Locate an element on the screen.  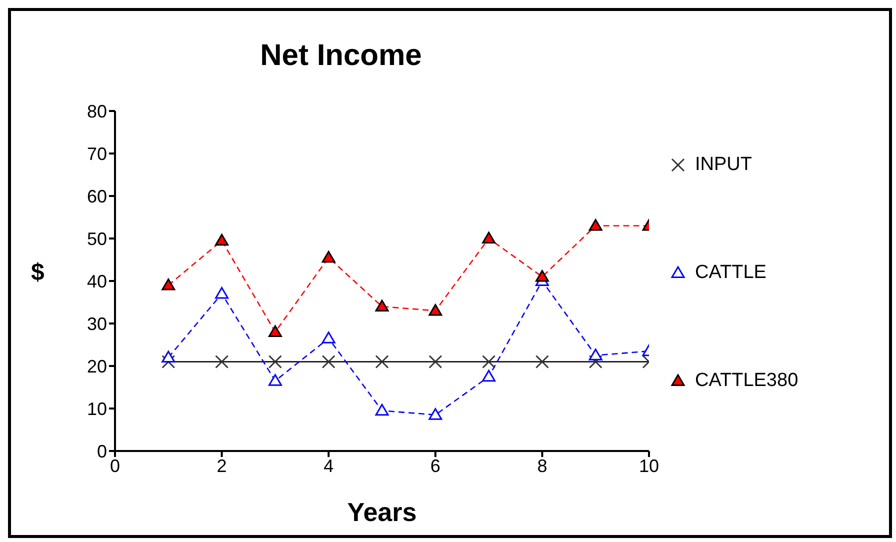
y-tick-label: 30 is located at coordinates (96, 324).